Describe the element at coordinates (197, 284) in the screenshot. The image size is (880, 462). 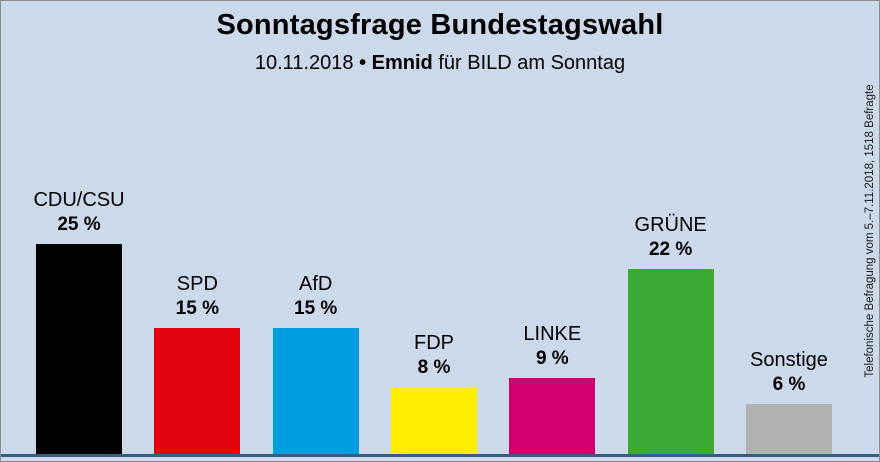
I see `party-label: SPD` at that location.